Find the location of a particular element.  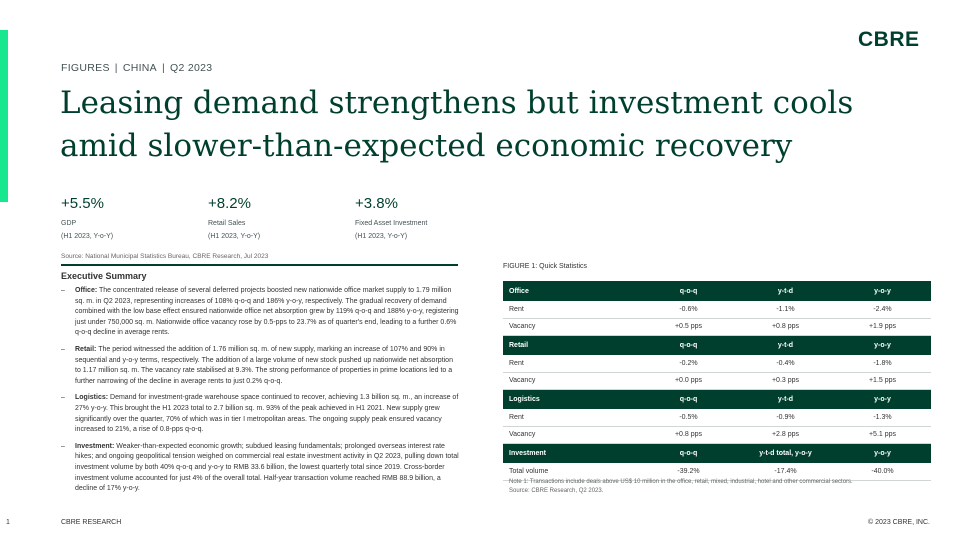

bullet-heading: Logistics: is located at coordinates (92, 398).